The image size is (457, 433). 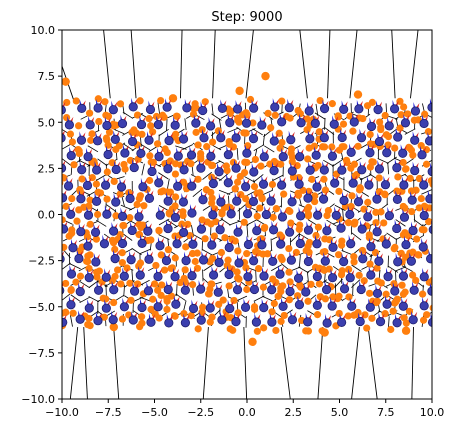 What do you see at coordinates (114, 327) in the screenshot?
I see `outlier-marker` at bounding box center [114, 327].